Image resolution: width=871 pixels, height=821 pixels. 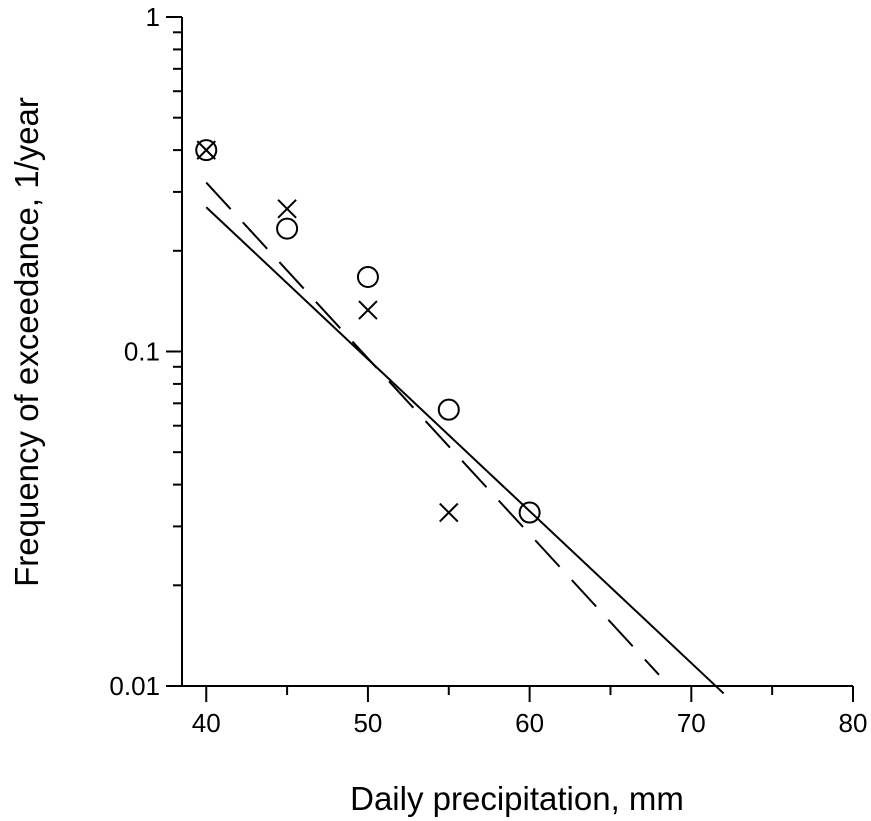 I want to click on x-tick-label: 50, so click(x=367, y=723).